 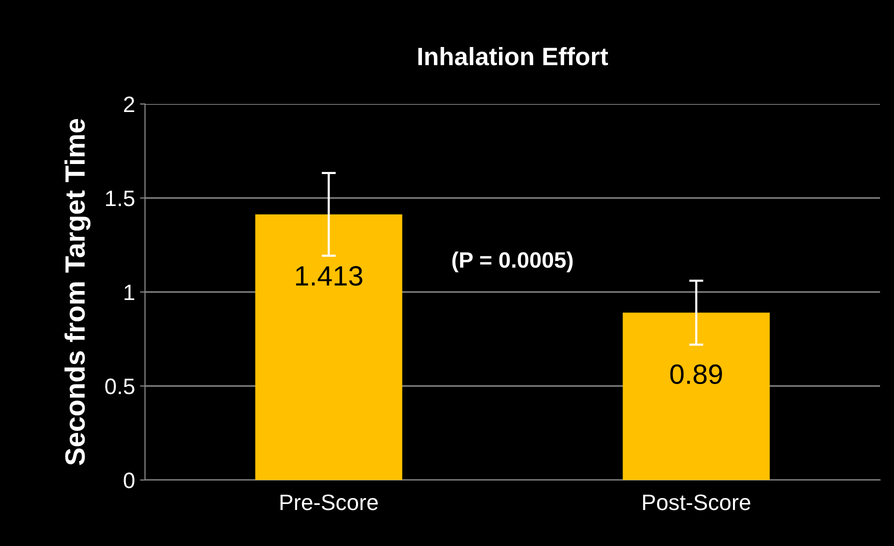 I want to click on x-tick-label: Pre-Score, so click(x=329, y=502).